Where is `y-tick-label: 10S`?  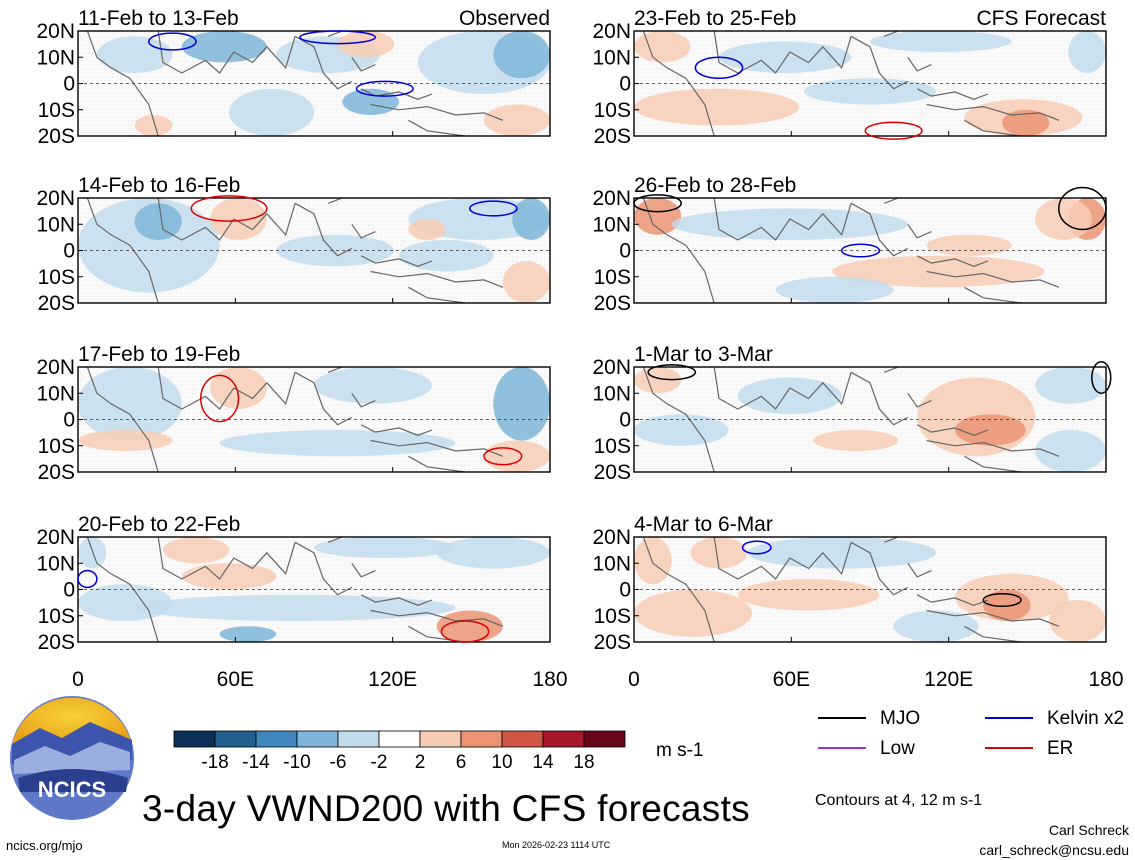
y-tick-label: 10S is located at coordinates (56, 277).